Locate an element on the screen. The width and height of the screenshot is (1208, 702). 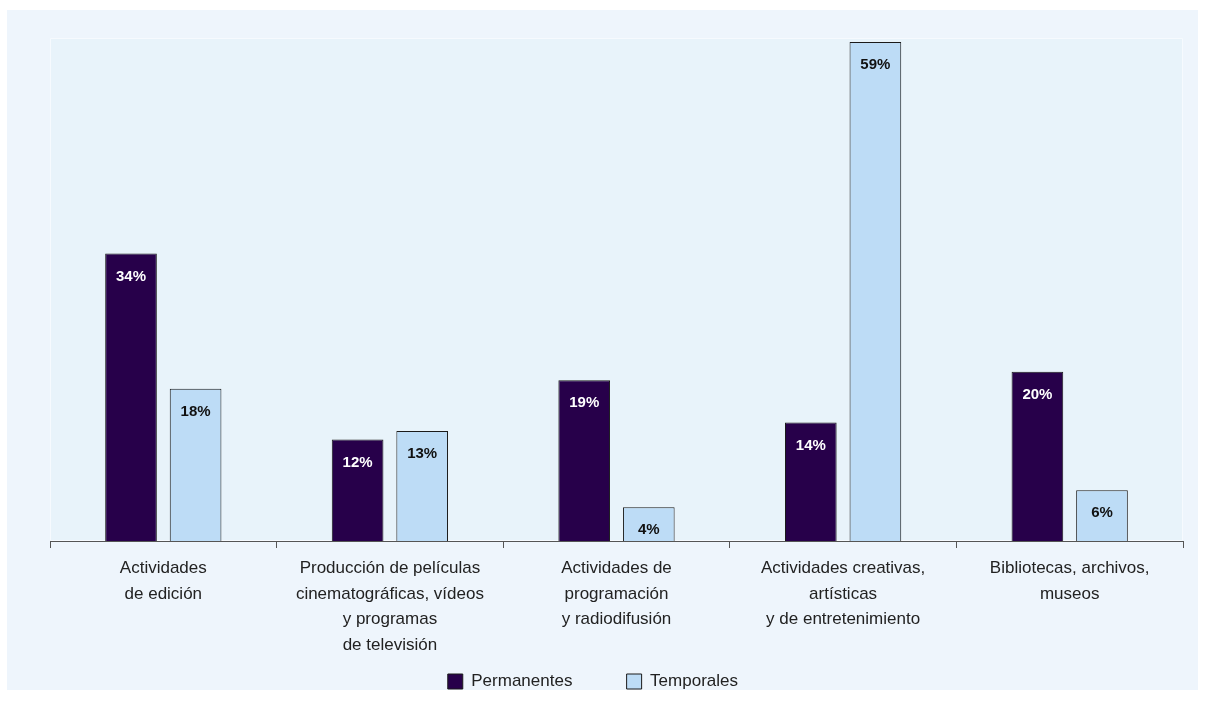
data-label: 19% is located at coordinates (584, 402).